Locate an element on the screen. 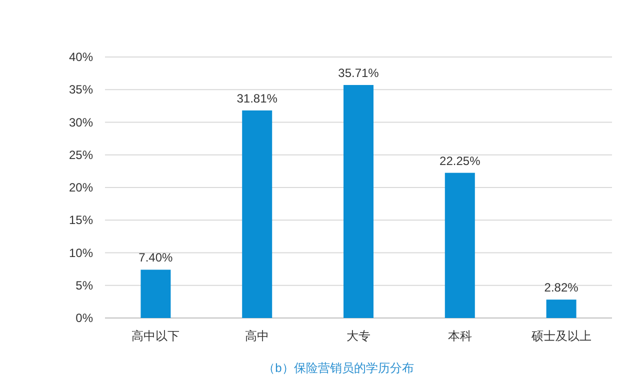 The width and height of the screenshot is (640, 380). x-tick-label: 硕士及以上 is located at coordinates (561, 336).